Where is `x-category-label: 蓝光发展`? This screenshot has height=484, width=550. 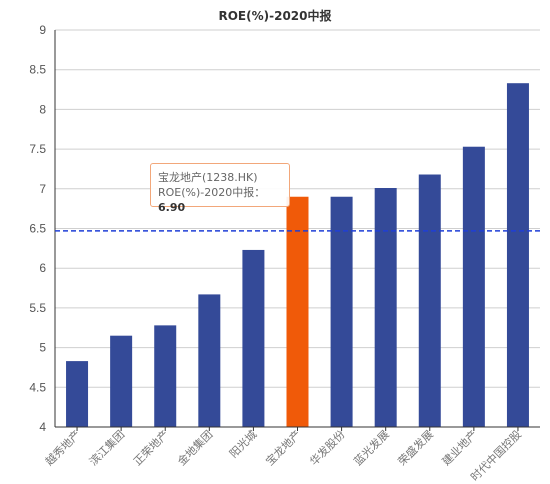
x-category-label: 蓝光发展 is located at coordinates (371, 447).